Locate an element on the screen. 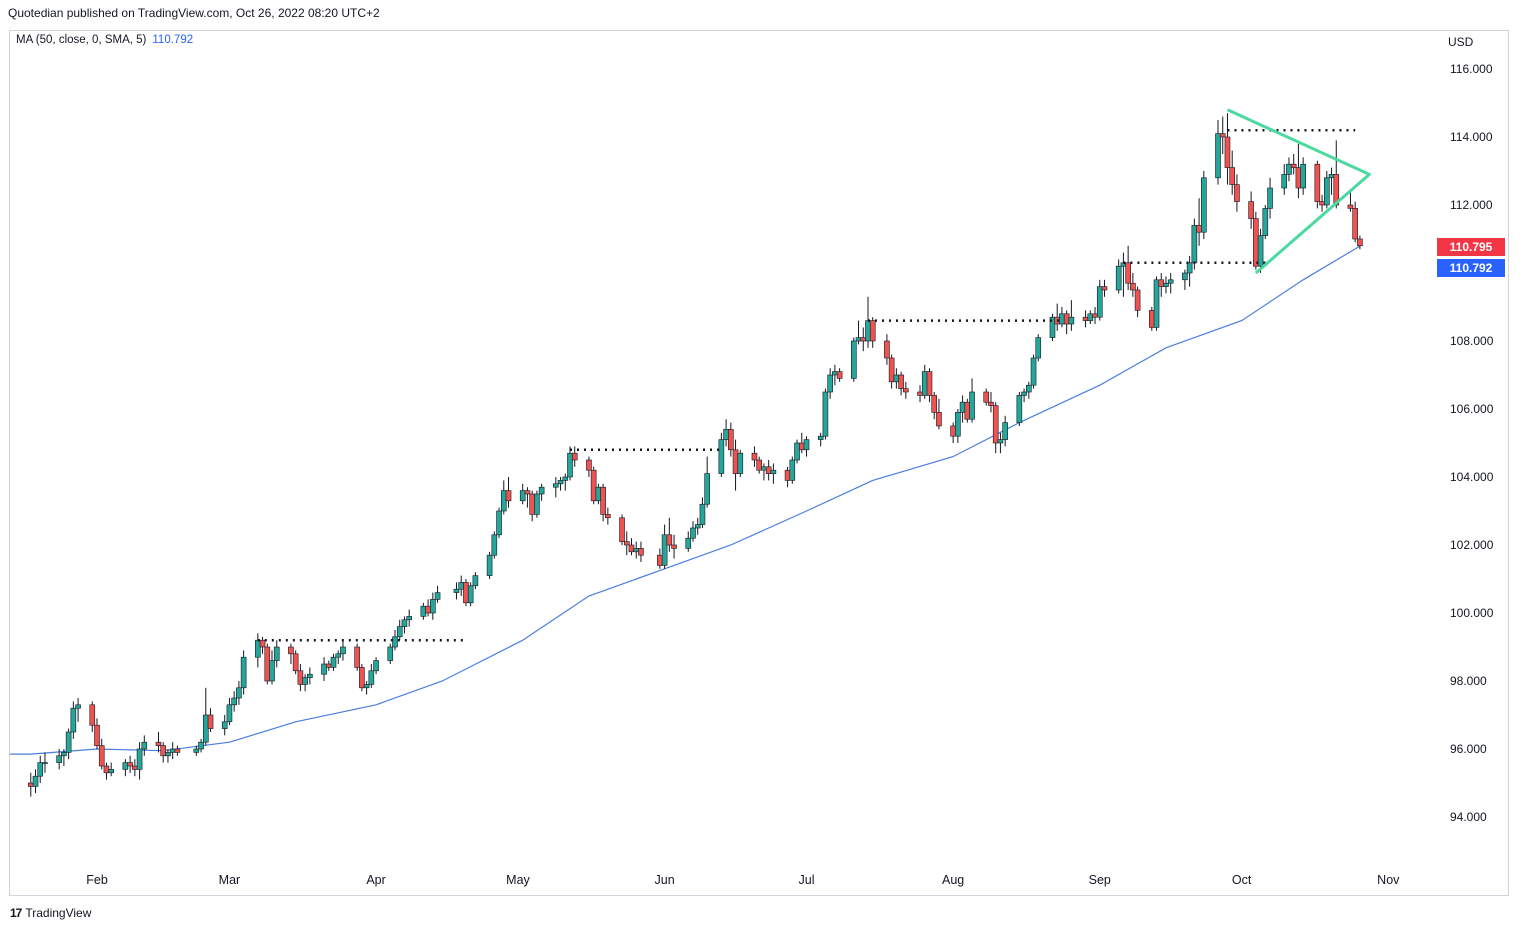  indicator-legend: MA (50, close, 0, SMA, 5) 110.792 is located at coordinates (104, 40).